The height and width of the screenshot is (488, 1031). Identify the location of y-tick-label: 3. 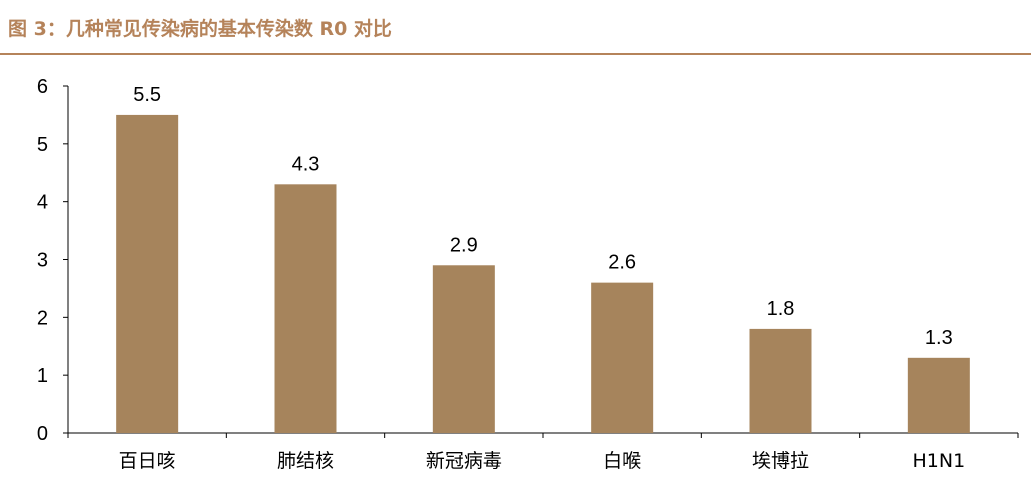
(42, 261).